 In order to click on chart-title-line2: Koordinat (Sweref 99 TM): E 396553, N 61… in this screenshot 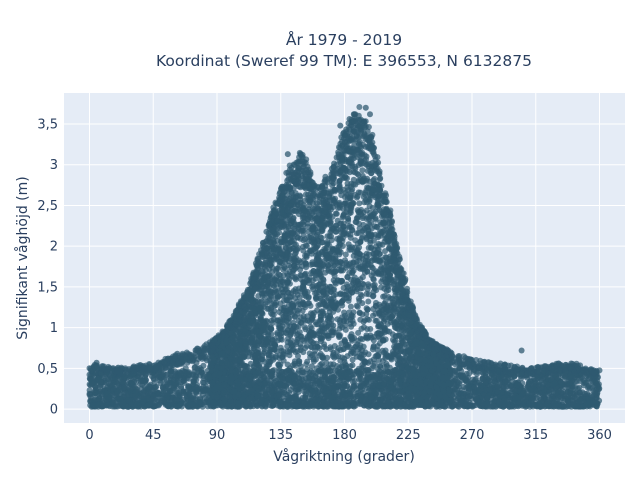, I will do `click(344, 61)`.